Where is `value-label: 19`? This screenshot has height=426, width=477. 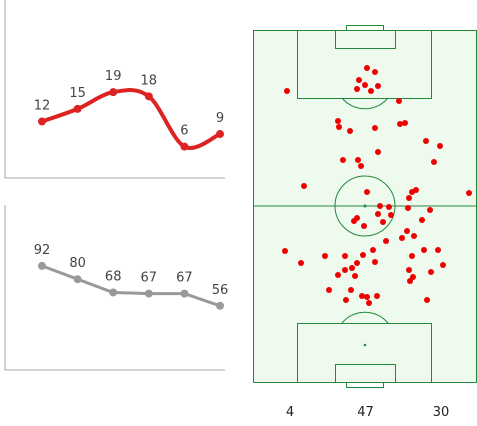 value-label: 19 is located at coordinates (113, 76).